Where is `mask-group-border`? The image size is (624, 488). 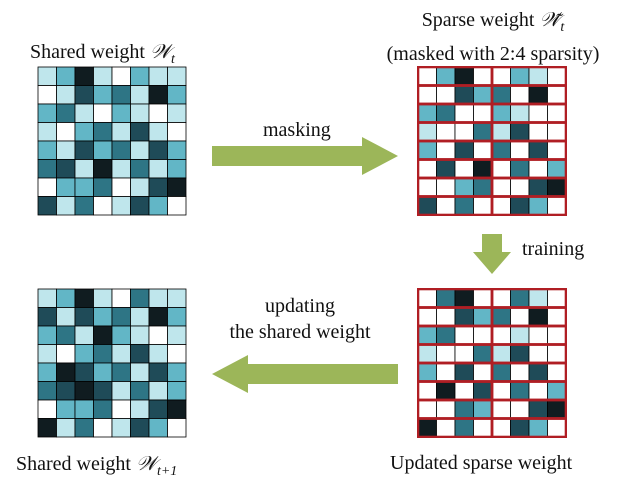
mask-group-border is located at coordinates (528, 427).